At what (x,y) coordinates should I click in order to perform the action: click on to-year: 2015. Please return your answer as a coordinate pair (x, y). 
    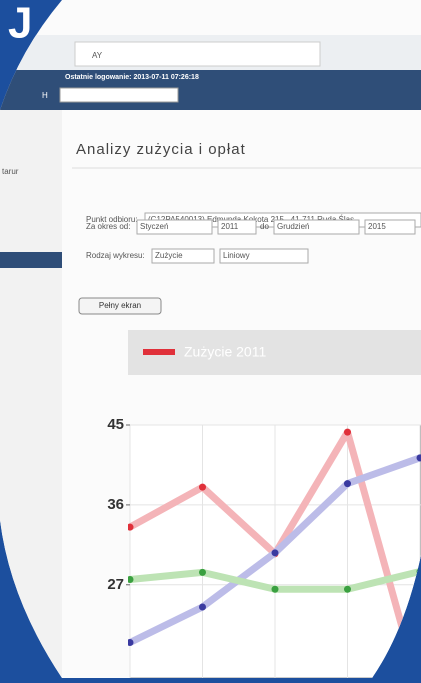
    Looking at the image, I should click on (377, 226).